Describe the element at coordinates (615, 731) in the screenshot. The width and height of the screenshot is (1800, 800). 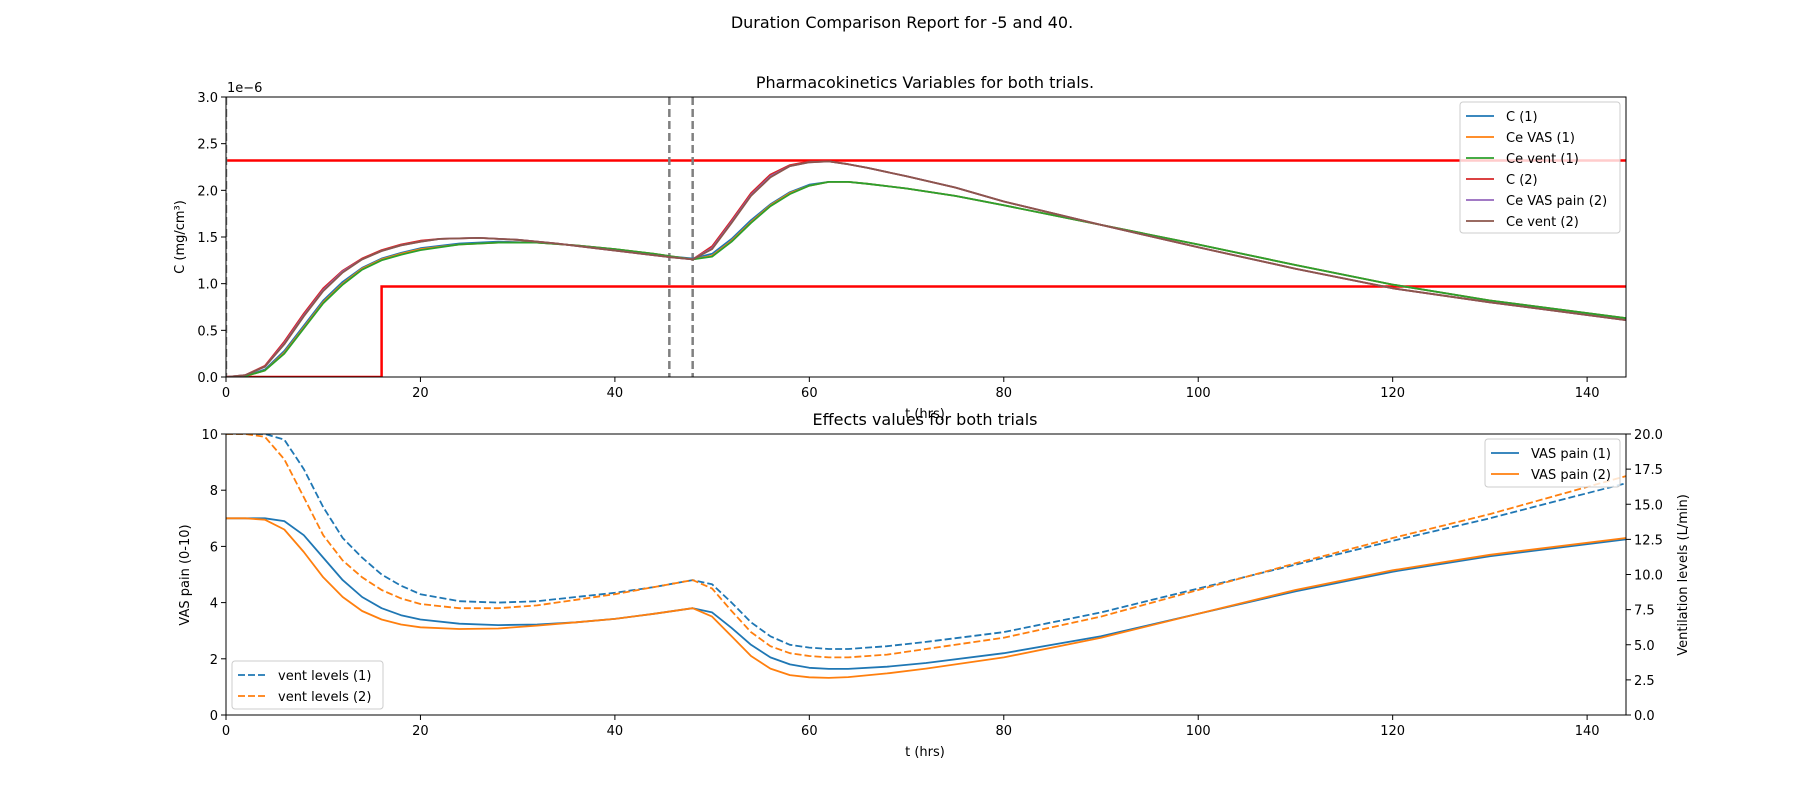
I see `effects-x-tick-label: 40` at that location.